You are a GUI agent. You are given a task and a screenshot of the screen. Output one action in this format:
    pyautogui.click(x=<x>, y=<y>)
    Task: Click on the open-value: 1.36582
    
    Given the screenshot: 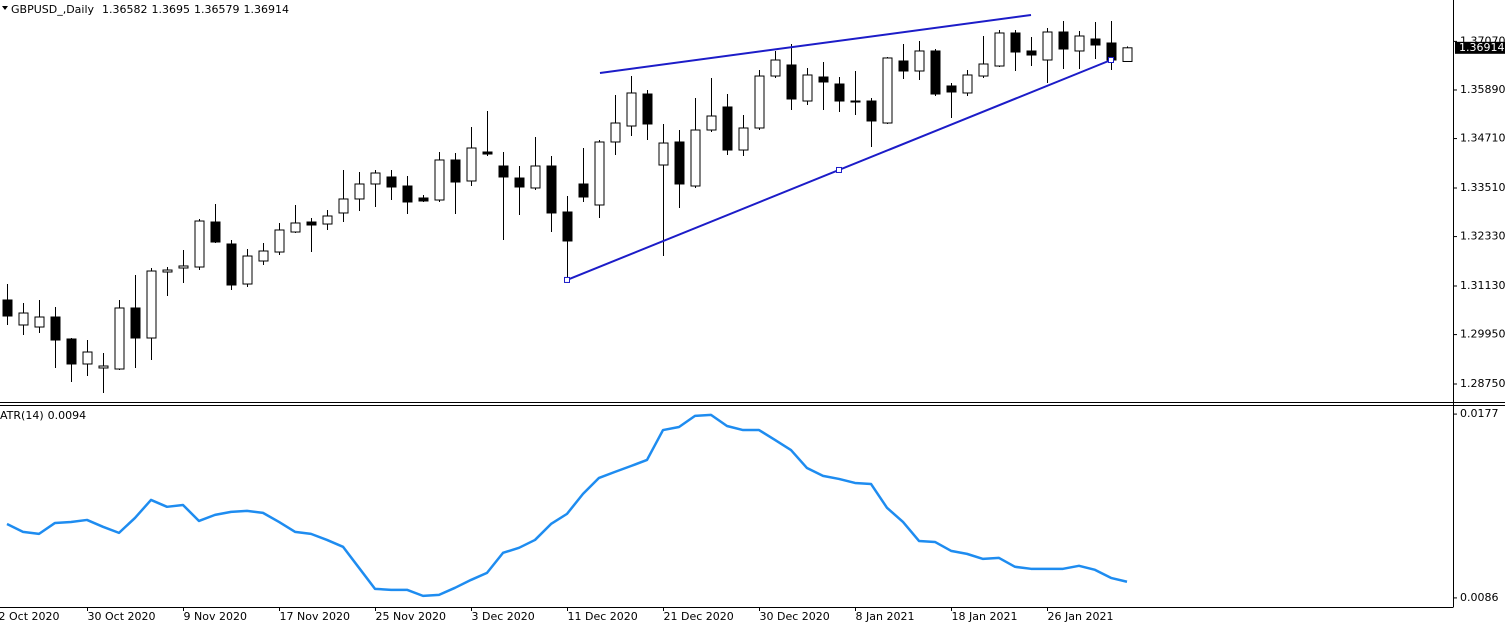 What is the action you would take?
    pyautogui.click(x=125, y=9)
    